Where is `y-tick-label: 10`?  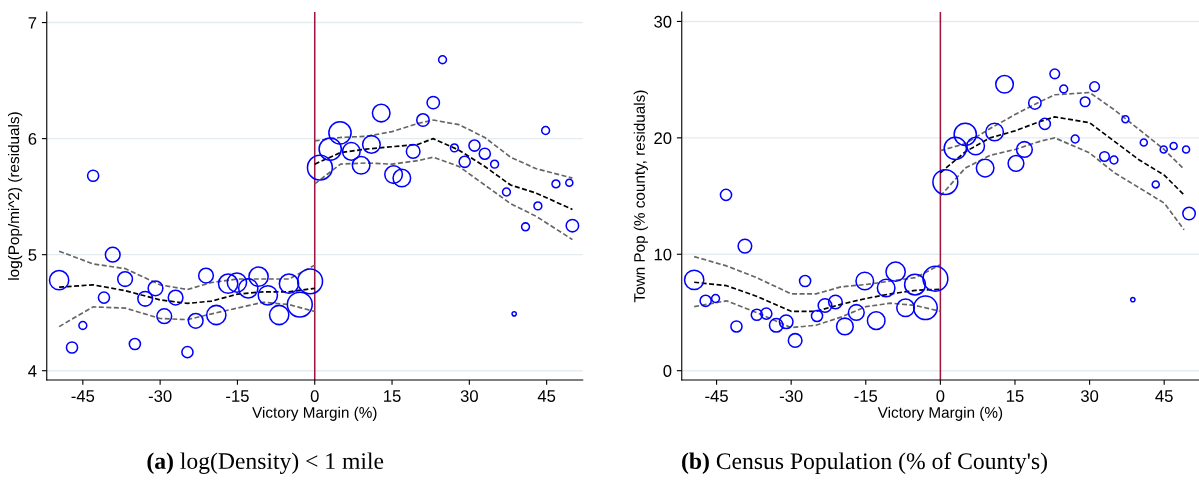
y-tick-label: 10 is located at coordinates (663, 254).